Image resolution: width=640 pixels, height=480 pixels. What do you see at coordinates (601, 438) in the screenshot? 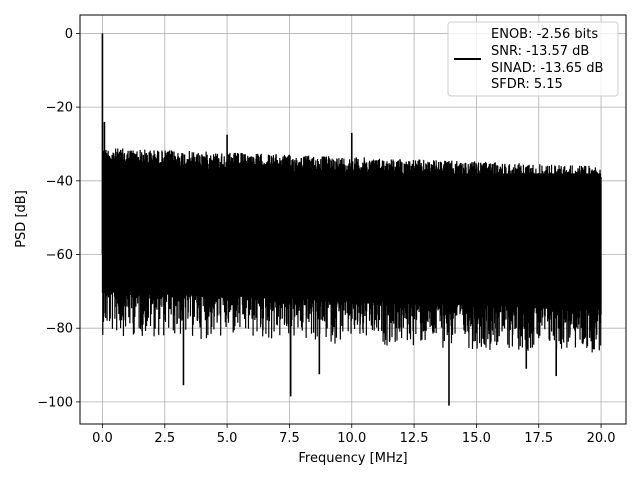
I see `x-tick-label: 20.0` at bounding box center [601, 438].